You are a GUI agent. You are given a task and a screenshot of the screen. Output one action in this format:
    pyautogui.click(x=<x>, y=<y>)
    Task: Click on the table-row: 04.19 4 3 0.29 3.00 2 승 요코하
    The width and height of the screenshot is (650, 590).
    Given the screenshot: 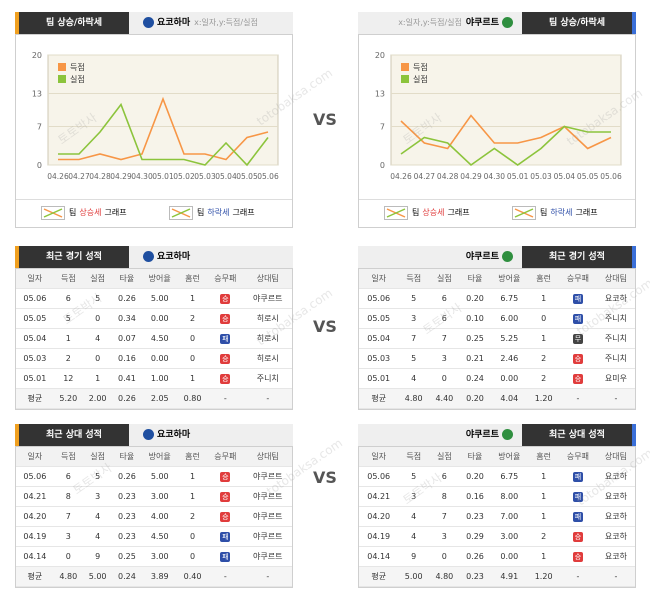 What is the action you would take?
    pyautogui.click(x=497, y=536)
    